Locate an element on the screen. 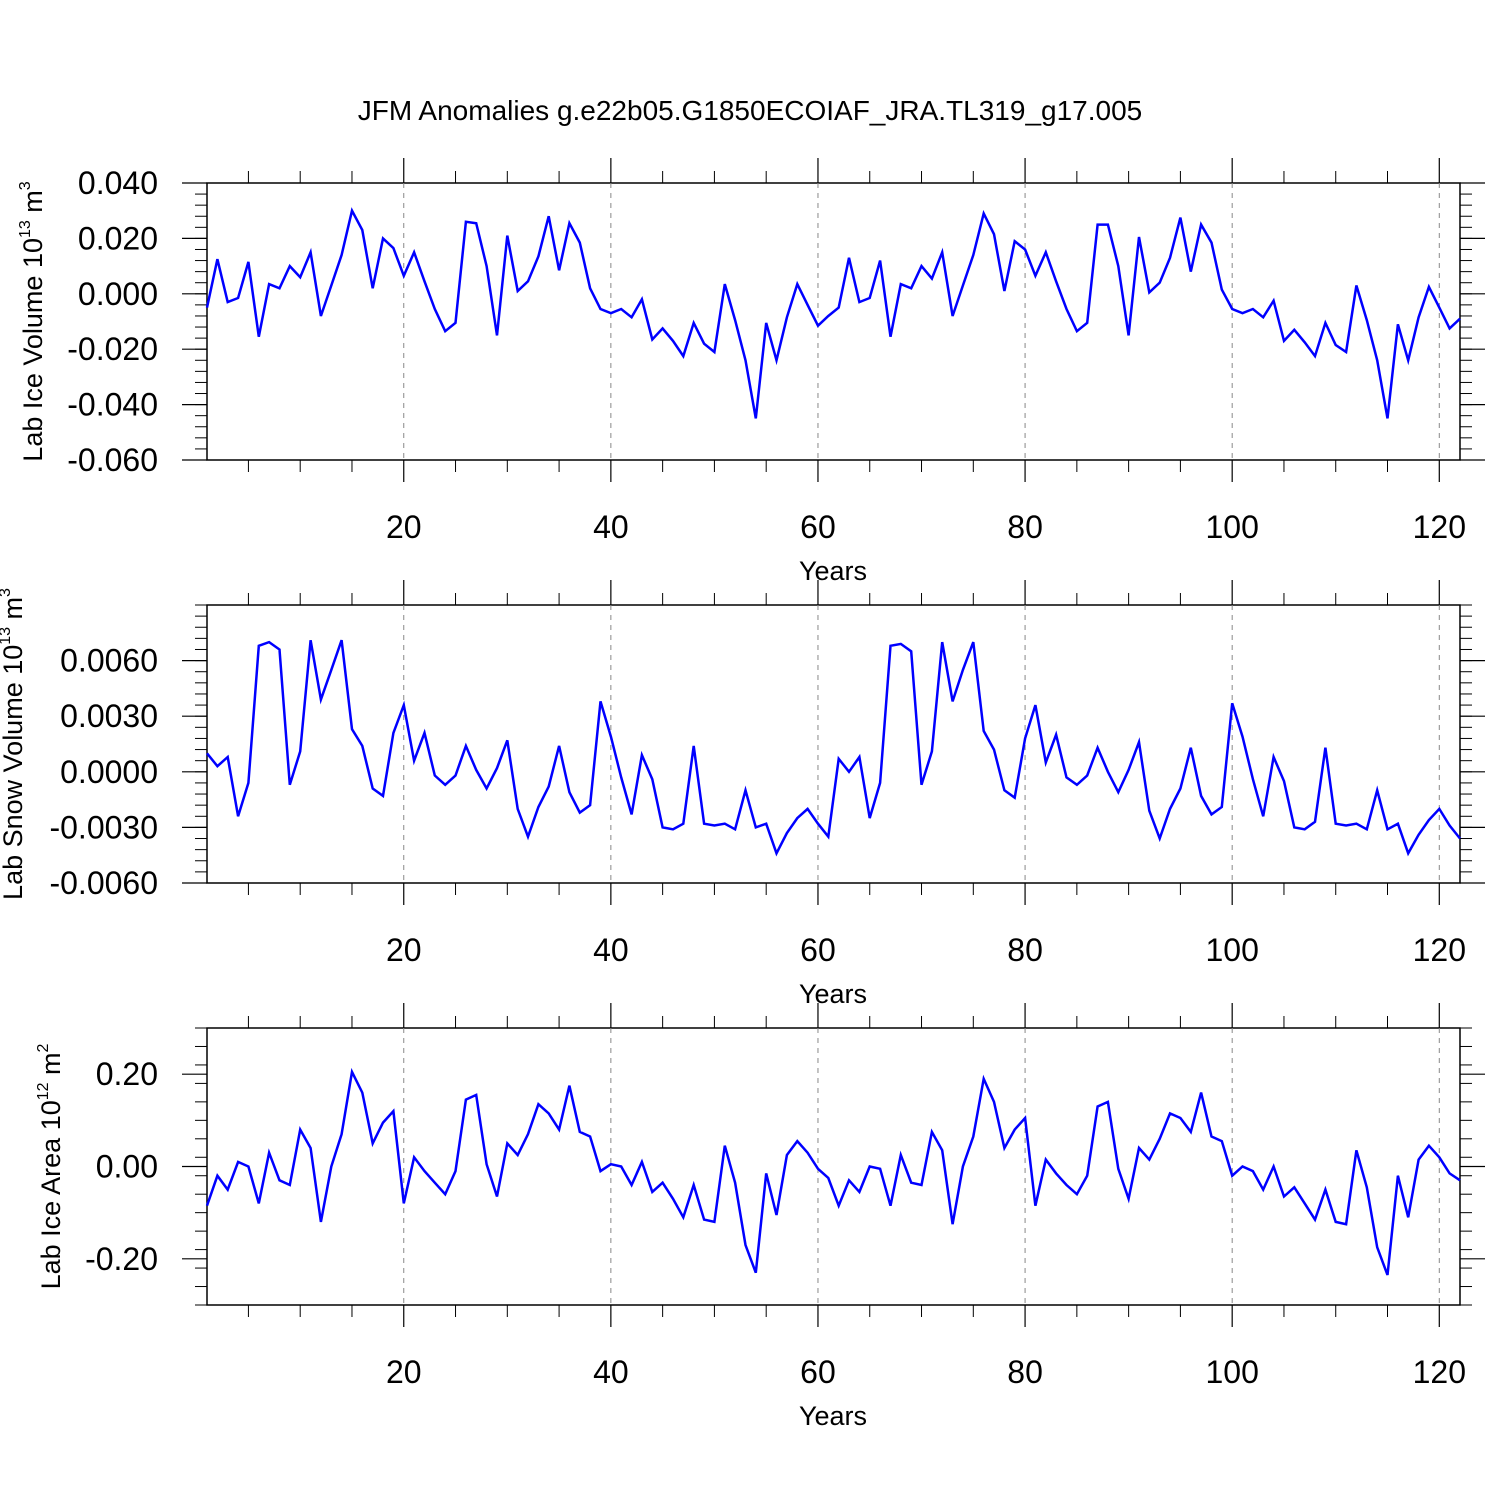 The image size is (1500, 1500). y-tick-label: 0.0000 is located at coordinates (109, 772).